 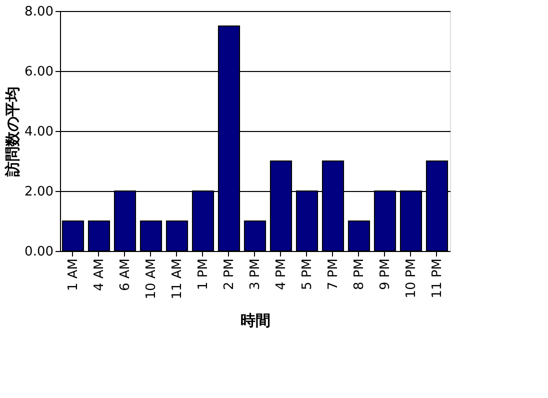 What do you see at coordinates (125, 275) in the screenshot?
I see `x-tick-label: 6 AM` at bounding box center [125, 275].